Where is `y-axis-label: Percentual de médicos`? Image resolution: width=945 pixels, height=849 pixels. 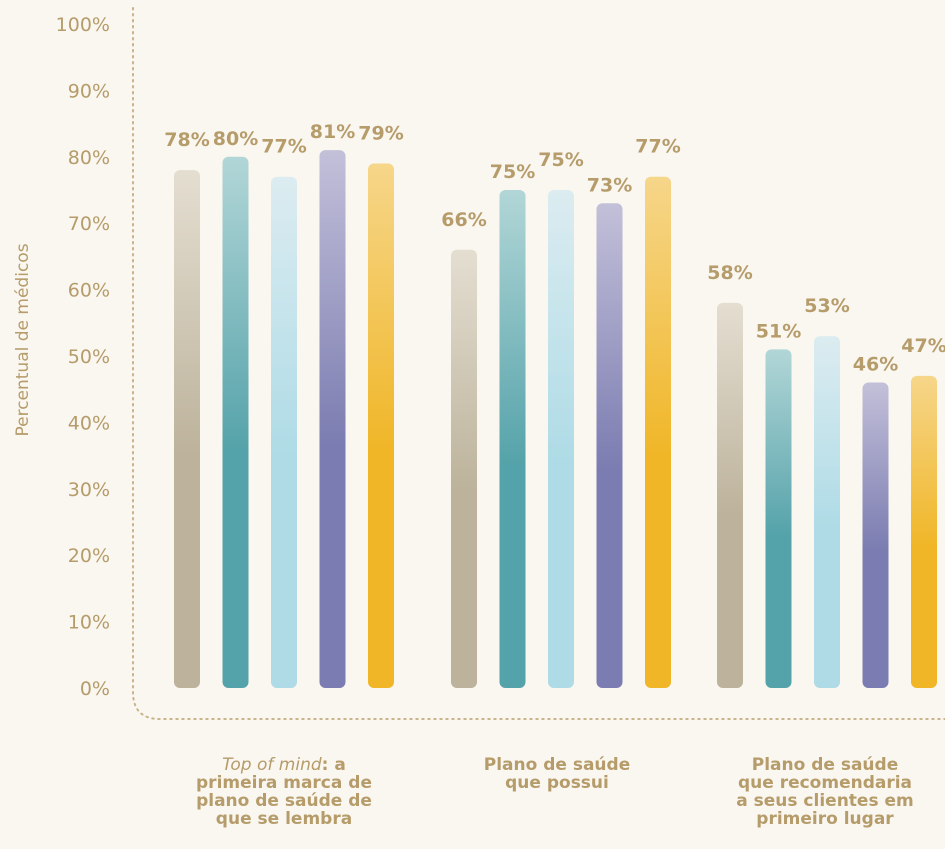
y-axis-label: Percentual de médicos is located at coordinates (23, 339).